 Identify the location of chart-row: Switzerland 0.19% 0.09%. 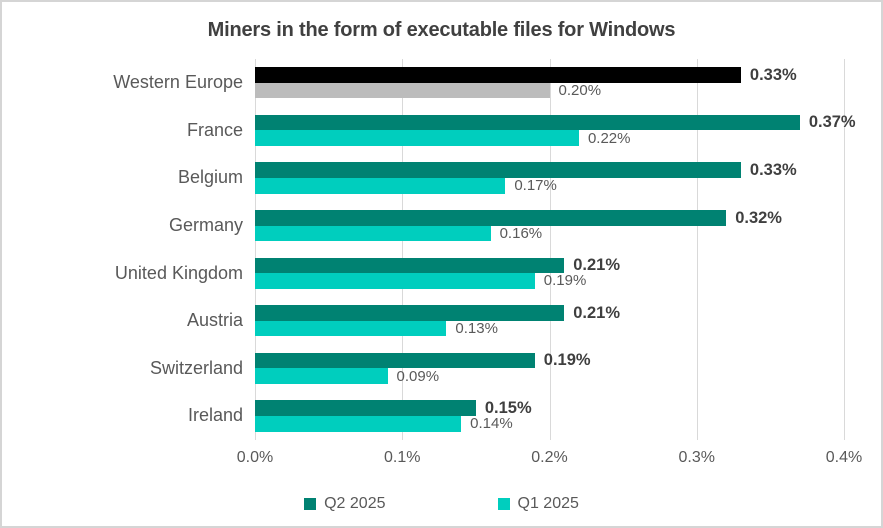
(441, 369).